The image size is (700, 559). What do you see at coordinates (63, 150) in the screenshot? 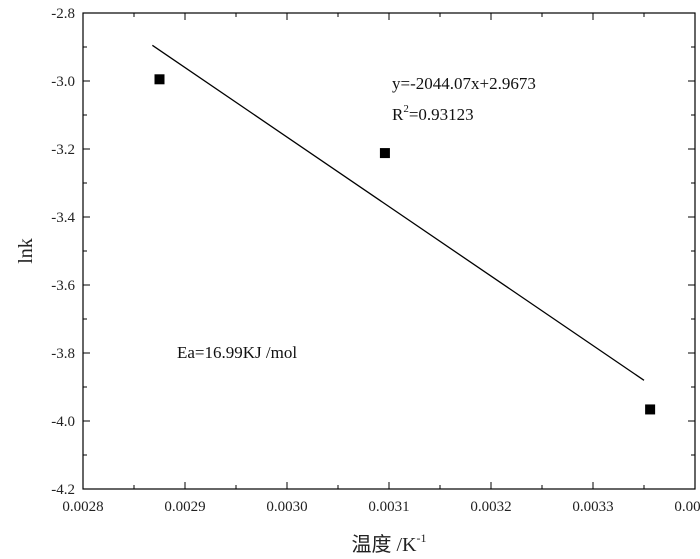
I see `y-tick-label: -3.2` at bounding box center [63, 150].